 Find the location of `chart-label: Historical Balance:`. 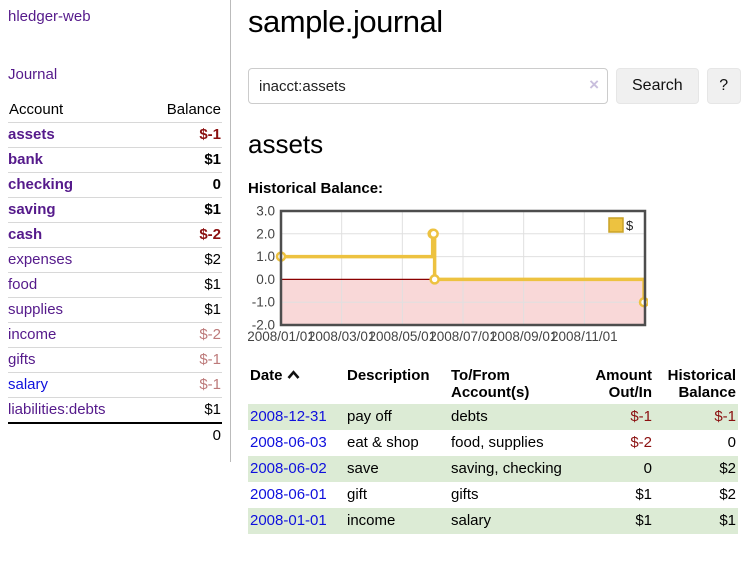

chart-label: Historical Balance: is located at coordinates (316, 188).